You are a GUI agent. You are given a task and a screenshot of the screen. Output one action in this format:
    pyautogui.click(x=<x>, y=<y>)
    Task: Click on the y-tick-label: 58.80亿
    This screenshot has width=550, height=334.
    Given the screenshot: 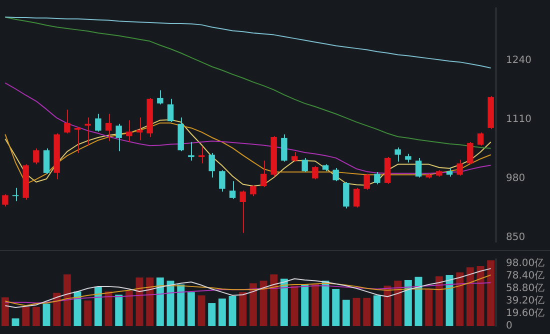 What is the action you would take?
    pyautogui.click(x=525, y=288)
    